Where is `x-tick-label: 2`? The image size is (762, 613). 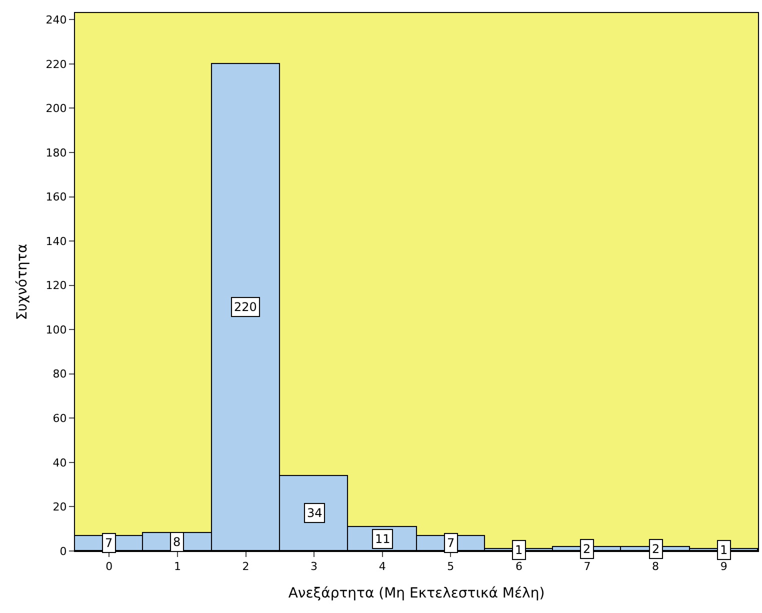
x-tick-label: 2 is located at coordinates (246, 567).